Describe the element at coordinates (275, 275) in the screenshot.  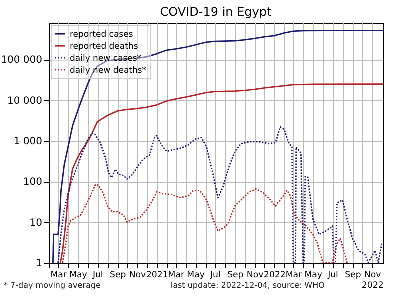
I see `x-tick-label: 2022` at that location.